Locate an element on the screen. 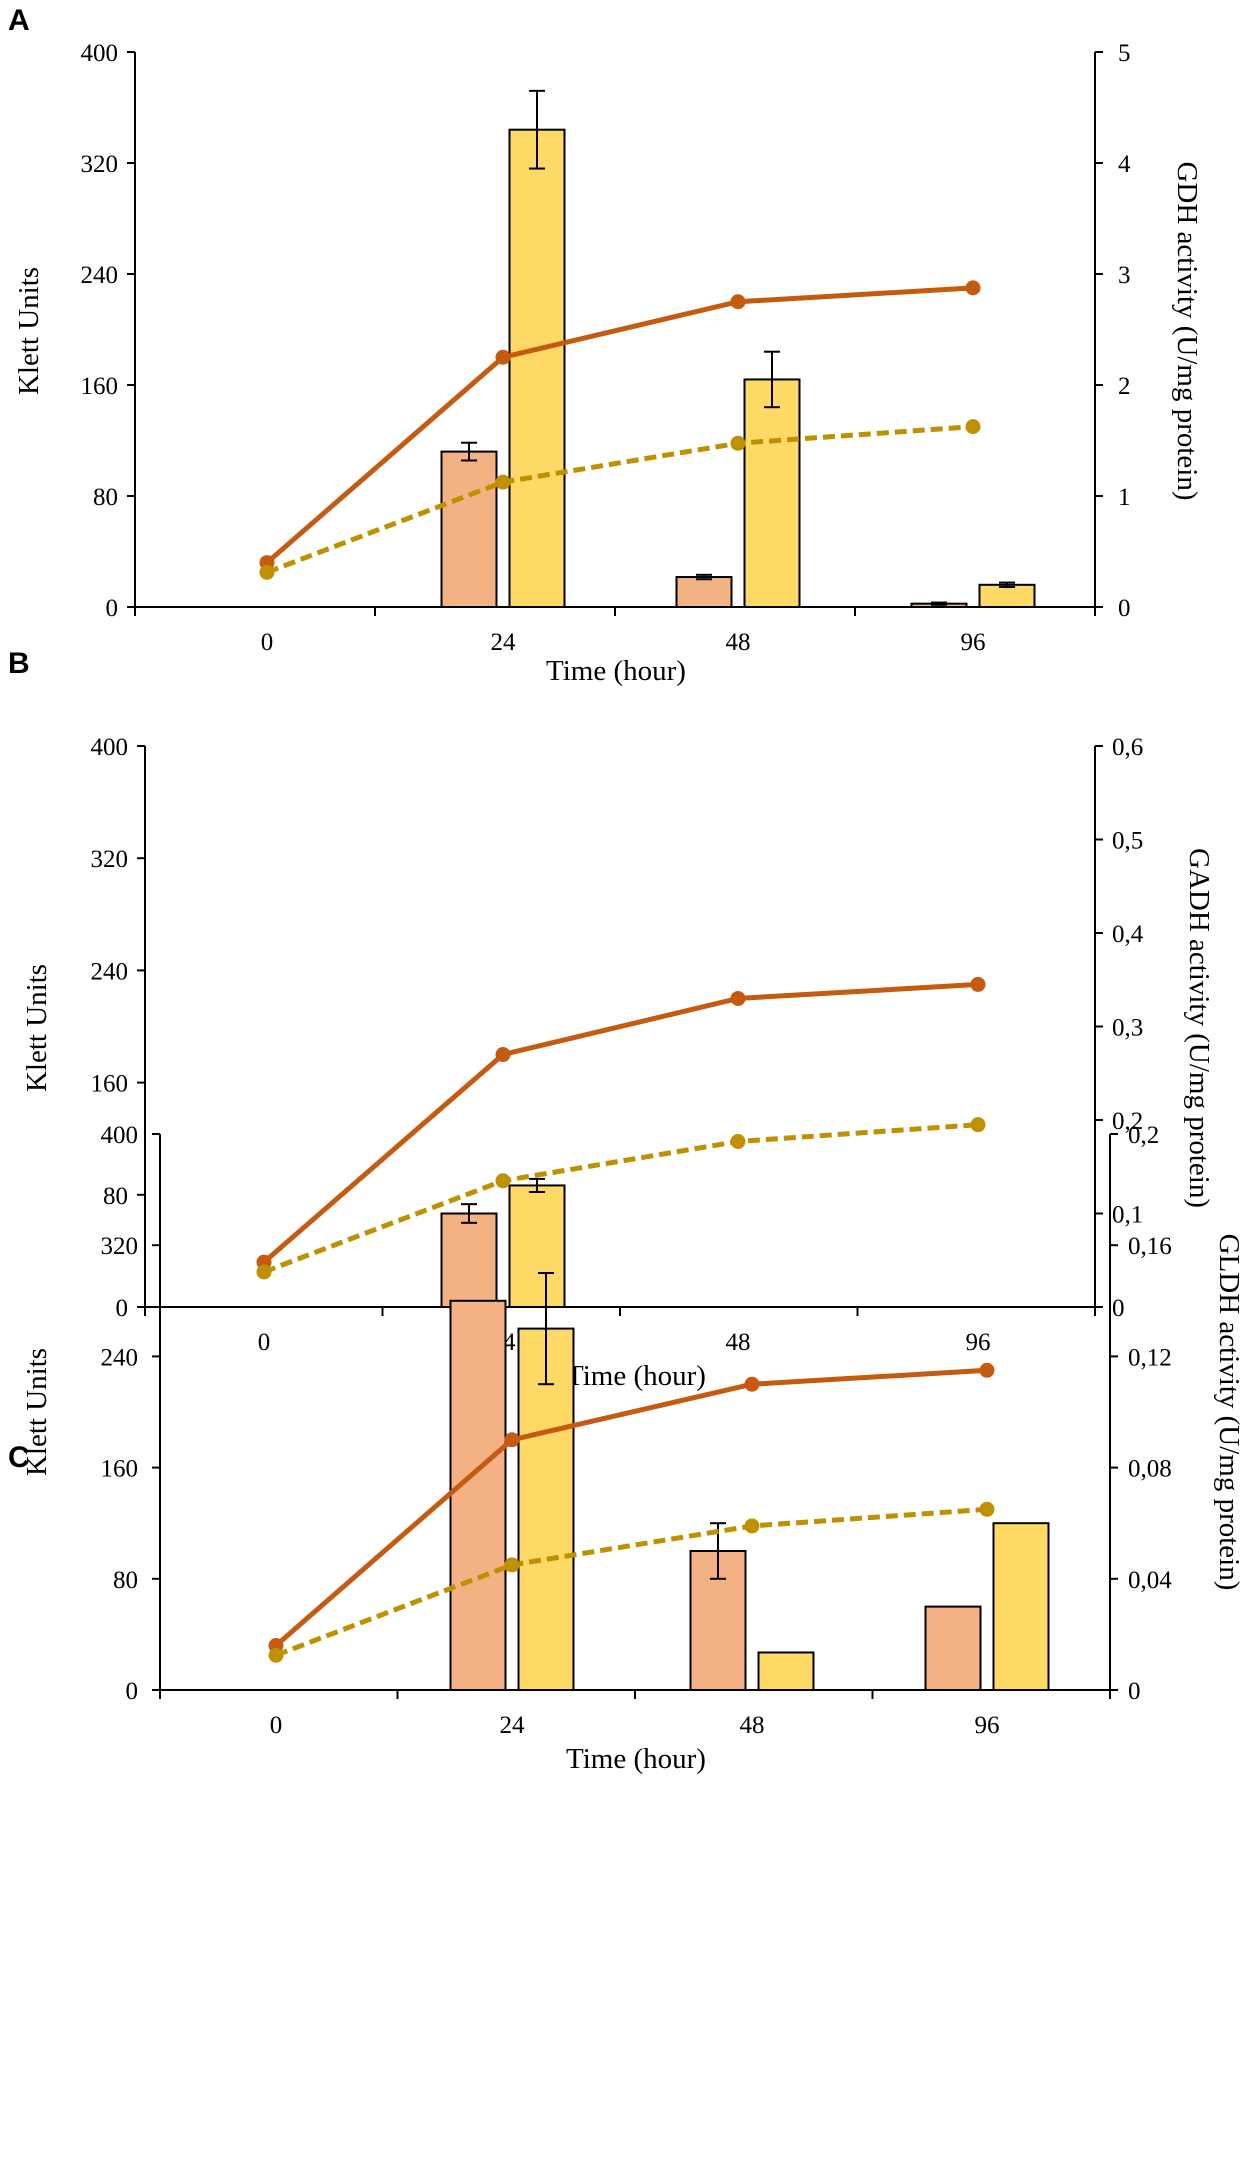 The height and width of the screenshot is (2163, 1250). y2-tick-label: 1 is located at coordinates (1124, 497).